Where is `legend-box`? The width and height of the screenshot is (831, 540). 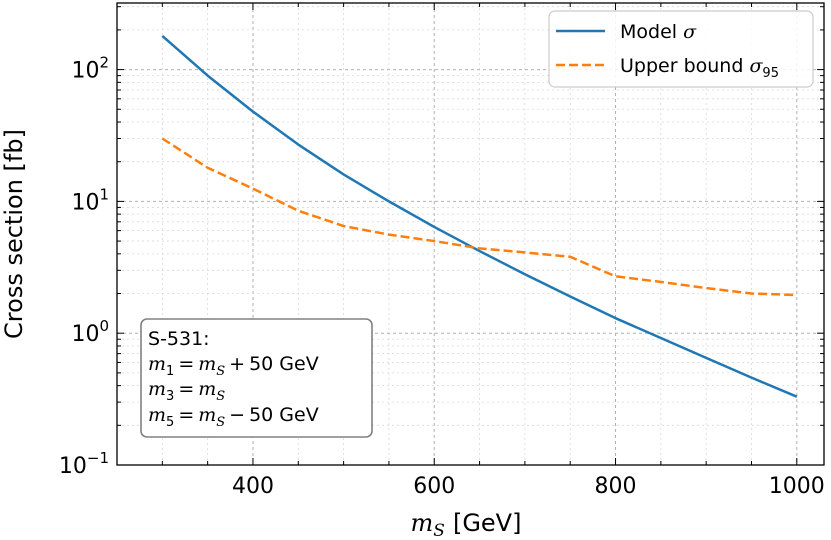 legend-box is located at coordinates (681, 49).